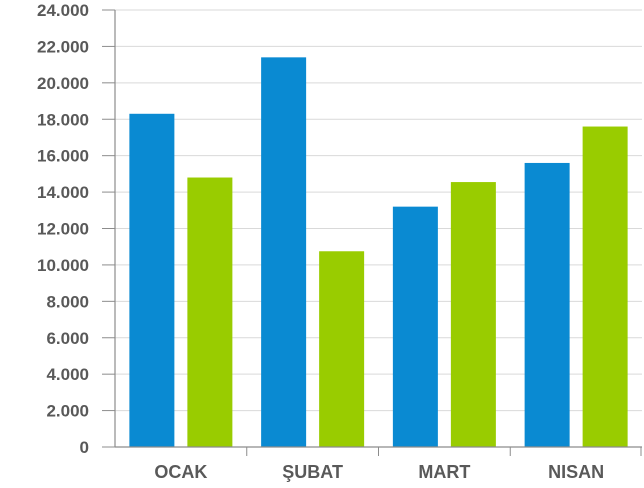 This screenshot has width=644, height=488. Describe the element at coordinates (63, 46) in the screenshot. I see `y-tick-label: 22.000` at that location.